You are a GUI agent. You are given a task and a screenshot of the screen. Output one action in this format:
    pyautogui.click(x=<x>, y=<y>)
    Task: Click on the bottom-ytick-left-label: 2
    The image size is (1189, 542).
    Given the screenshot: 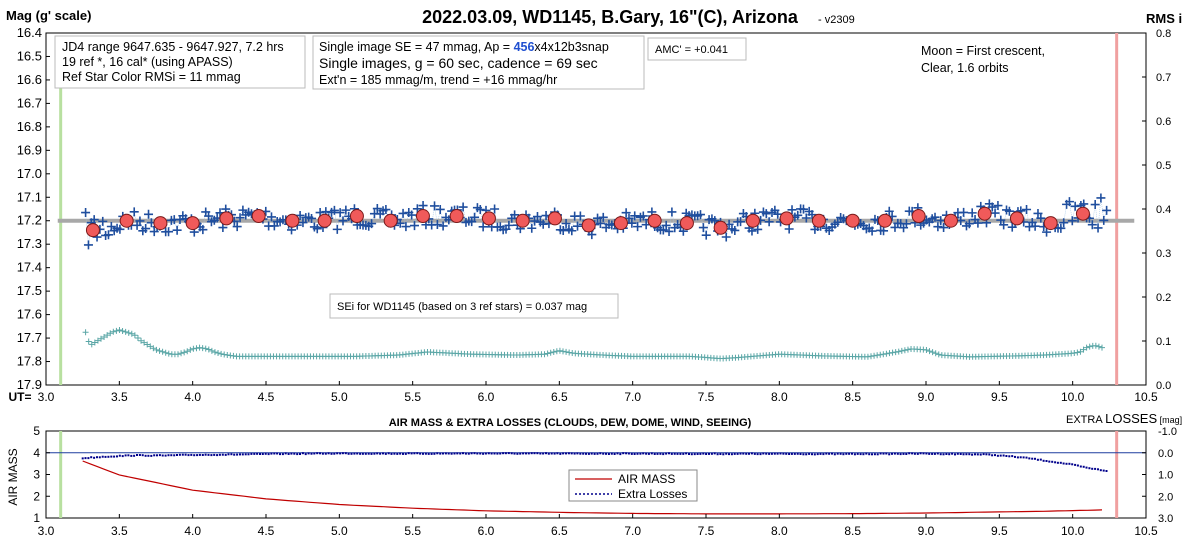 What is the action you would take?
    pyautogui.click(x=36, y=496)
    